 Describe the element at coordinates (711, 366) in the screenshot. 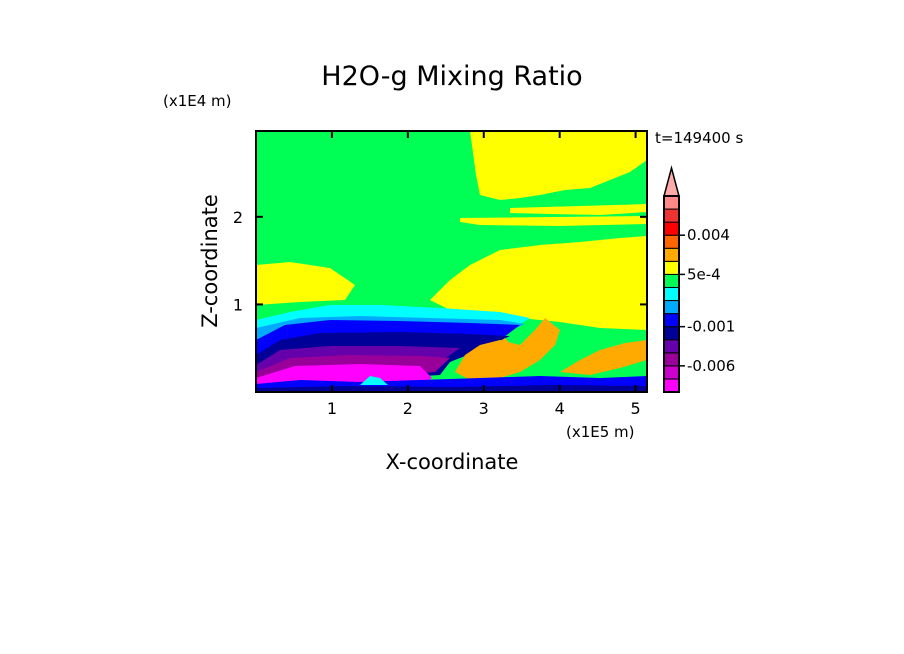

I see `colorbar-label: -0.006` at that location.